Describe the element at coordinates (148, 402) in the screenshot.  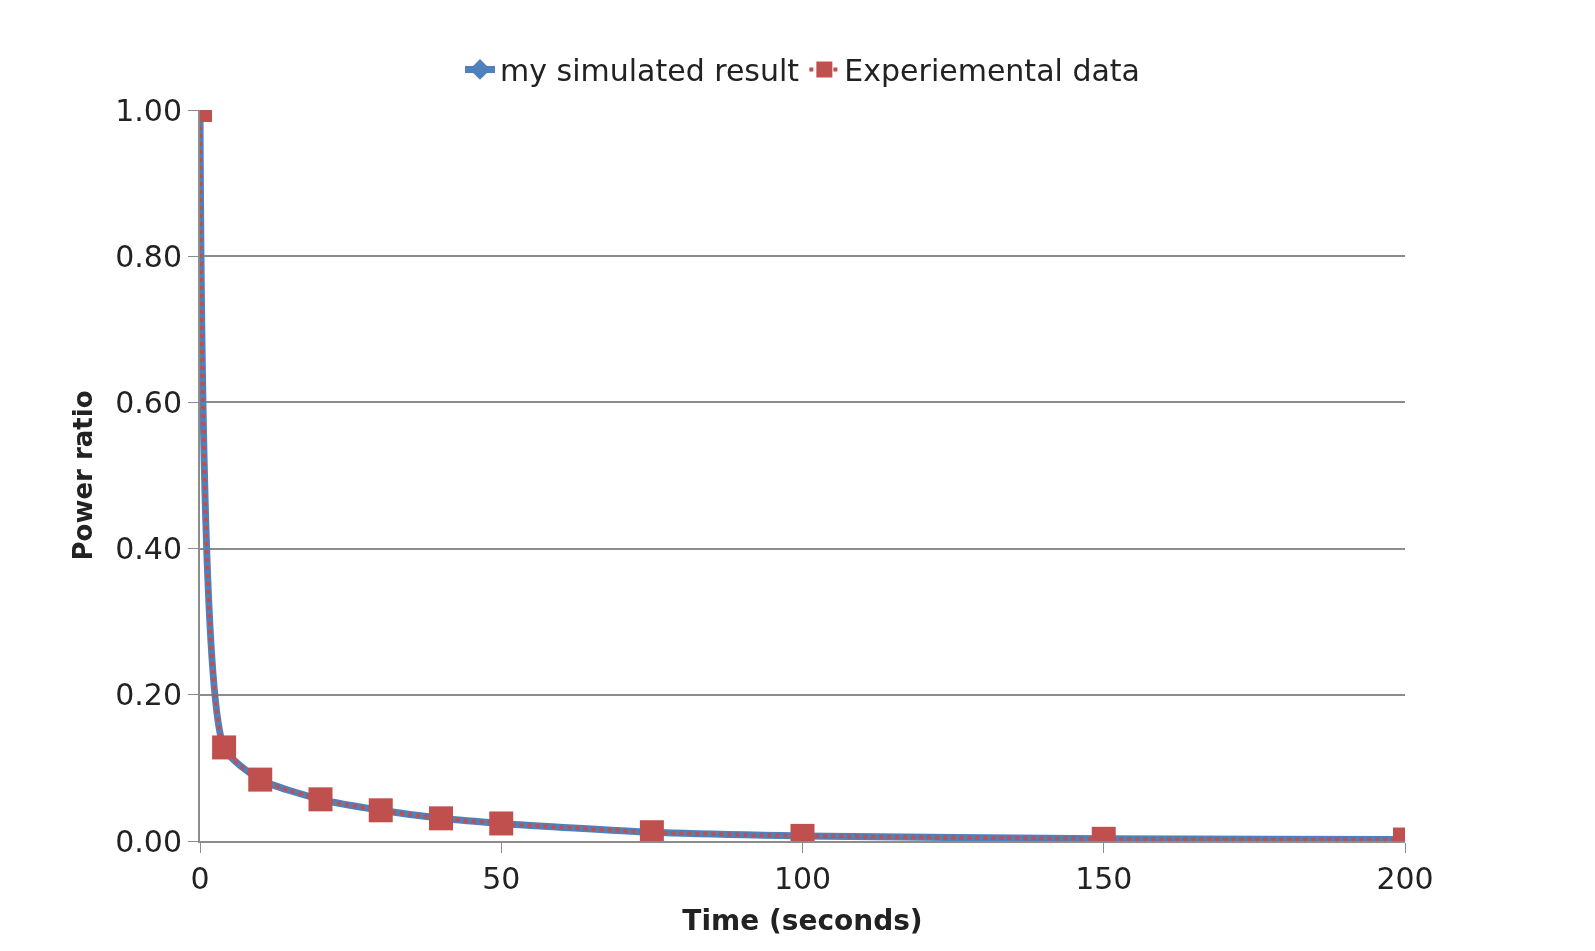
I see `y-tick-label: 0.60` at that location.